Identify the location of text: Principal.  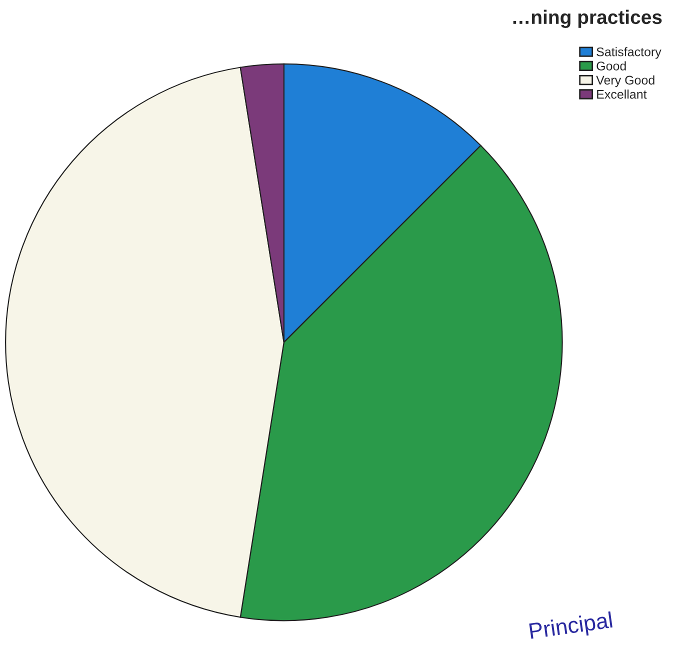
(571, 627).